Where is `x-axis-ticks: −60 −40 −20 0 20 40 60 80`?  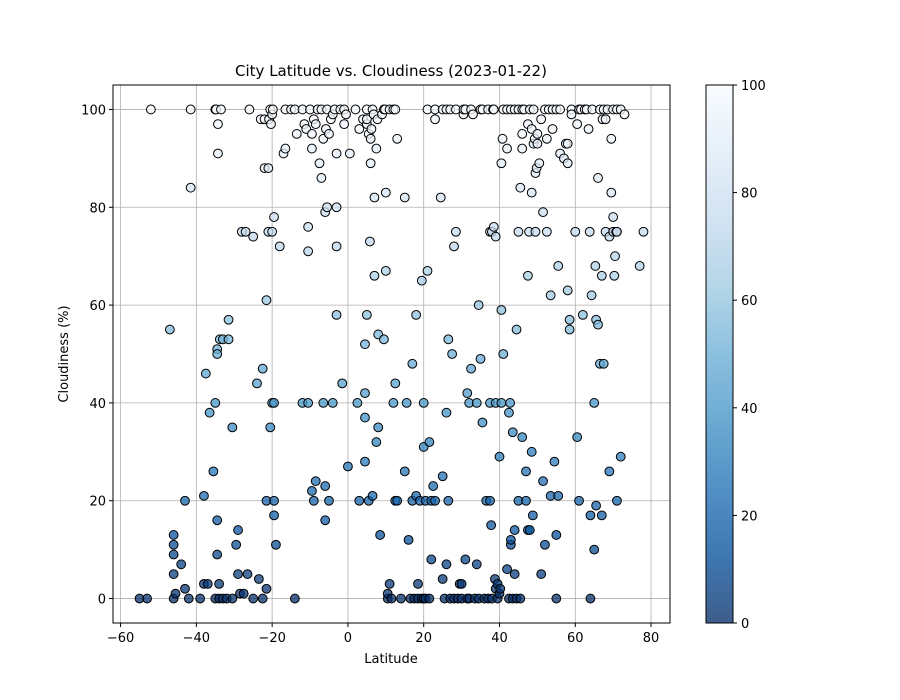
x-axis-ticks: −60 −40 −20 0 20 40 60 80 is located at coordinates (383, 634).